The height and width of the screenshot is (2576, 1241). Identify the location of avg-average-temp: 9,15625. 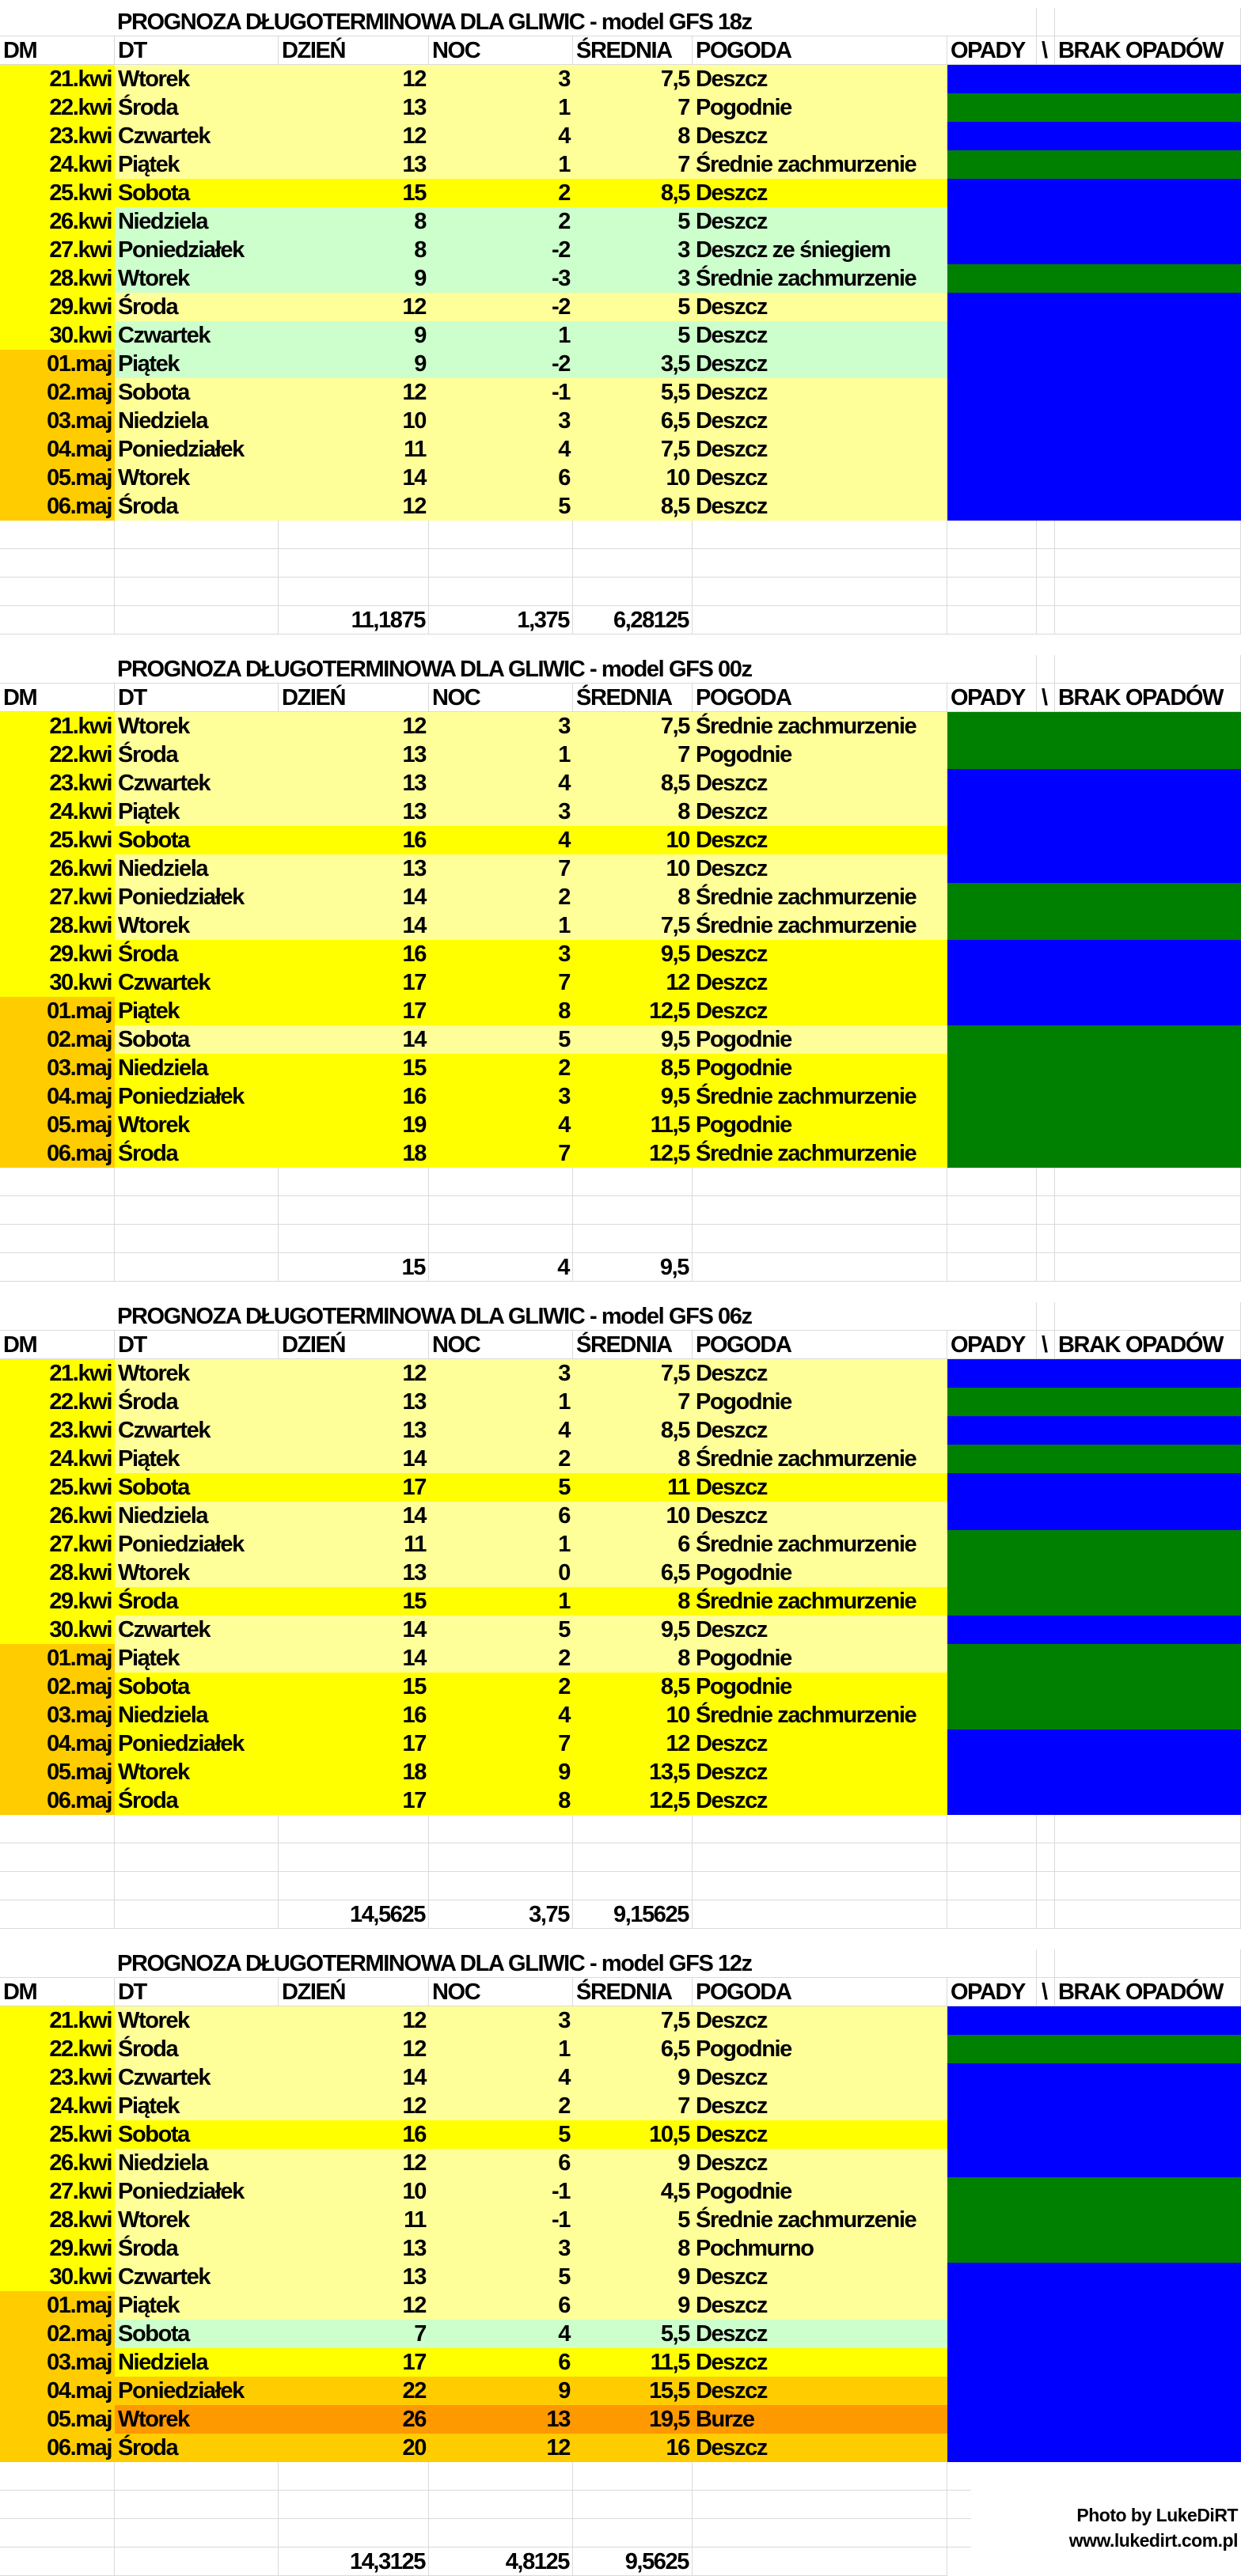
(633, 1914).